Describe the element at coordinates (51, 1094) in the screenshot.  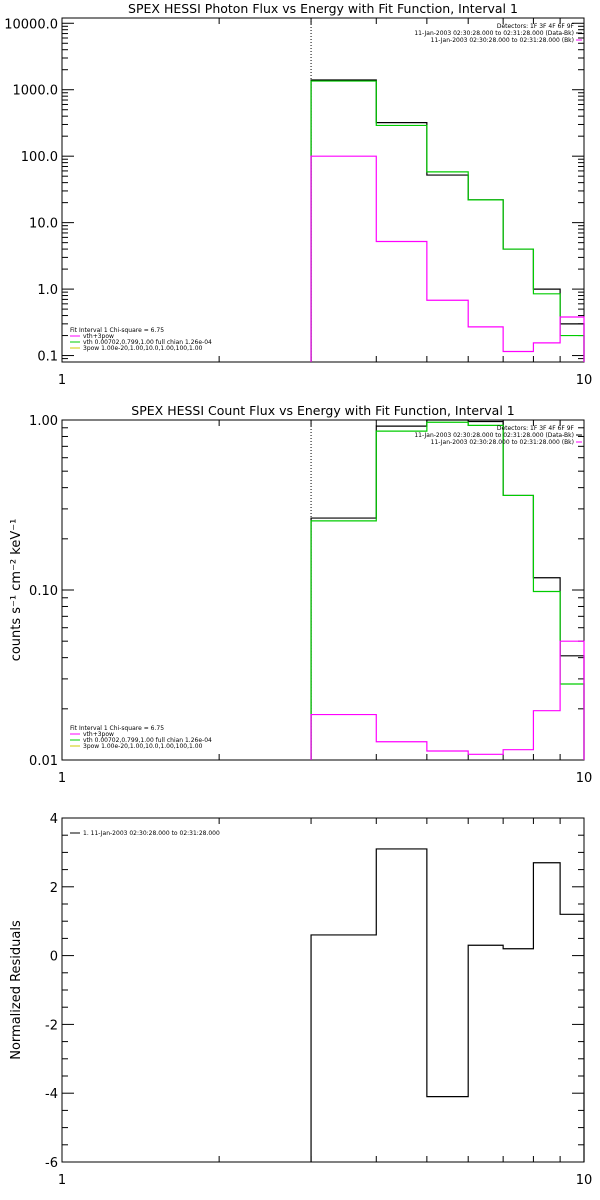
I see `y-tick-label: -4` at that location.